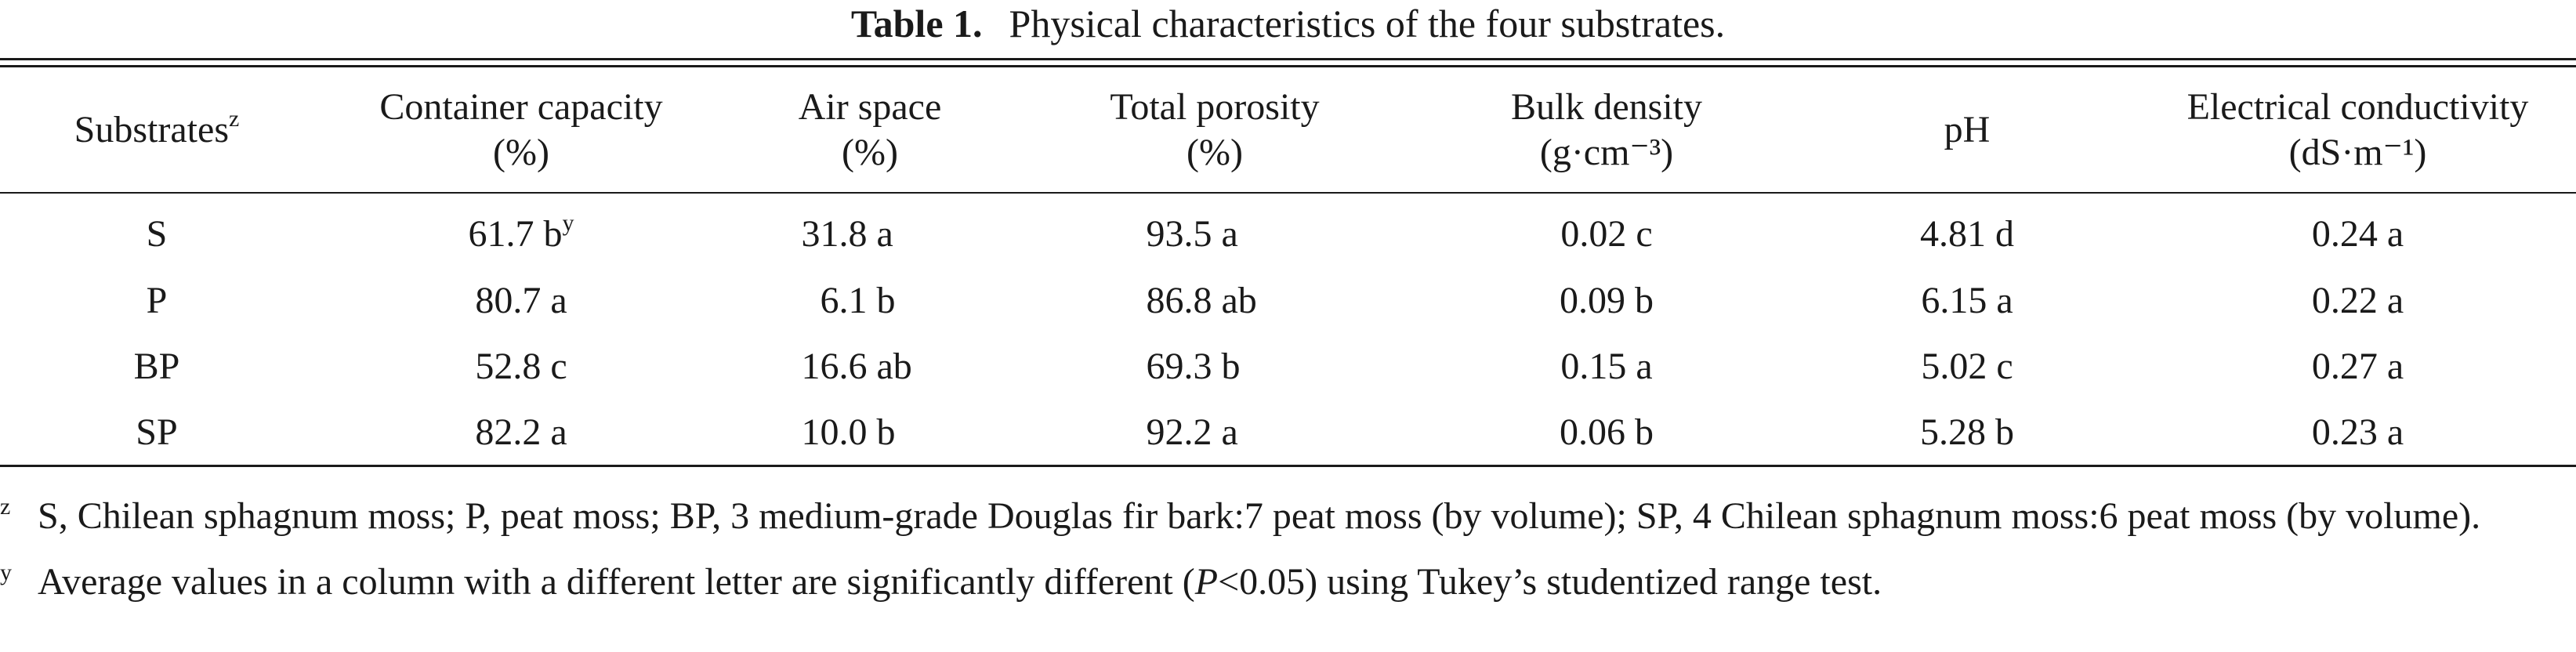  I want to click on cell-total-porosity: 69.3 b, so click(1193, 366).